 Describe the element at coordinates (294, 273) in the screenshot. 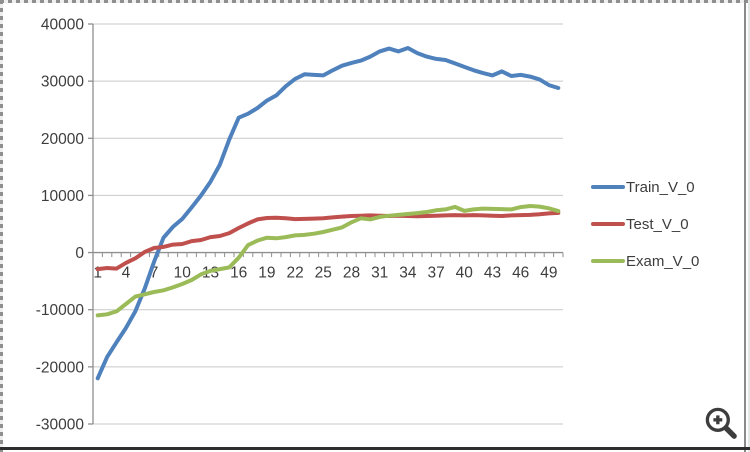

I see `x-tick-label: 22` at that location.